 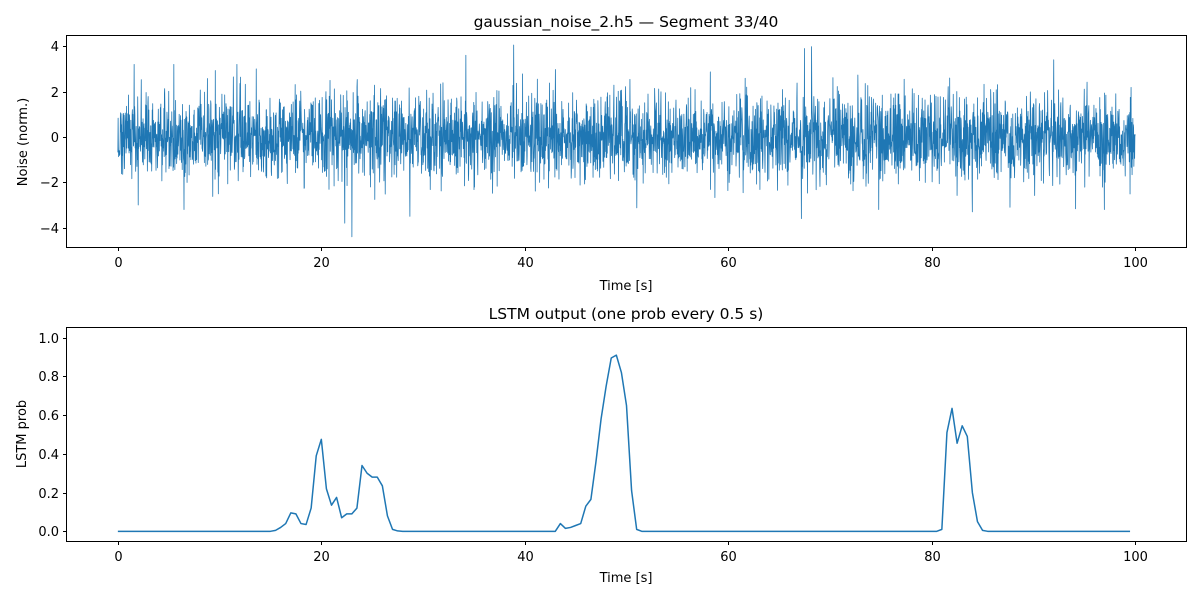 I want to click on noise-plot-xlabel: Time [s], so click(x=626, y=286).